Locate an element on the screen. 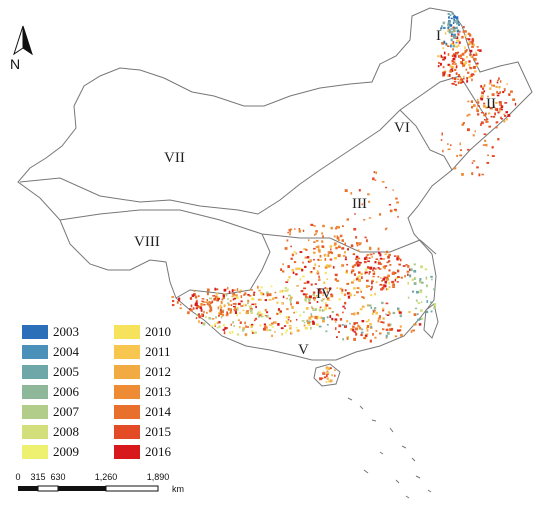  legend-label: 2003 is located at coordinates (66, 331).